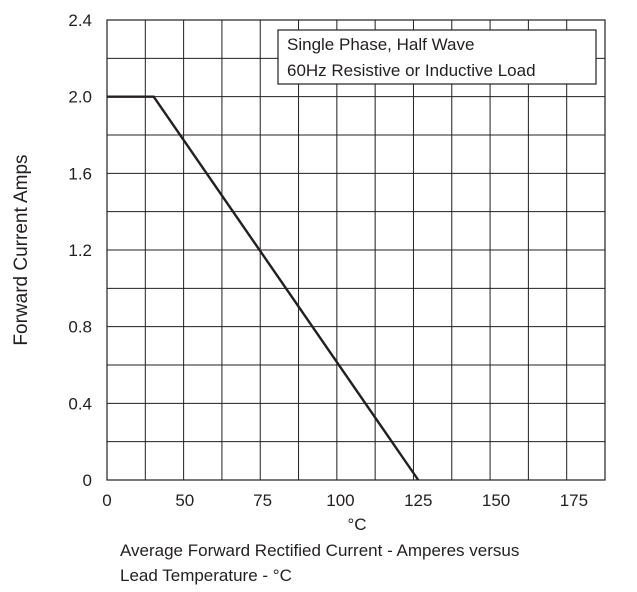 Image resolution: width=637 pixels, height=592 pixels. I want to click on y-tick-labels: 0 0.4 0.8 1.2 1.6 2.0 2.4, so click(80, 250).